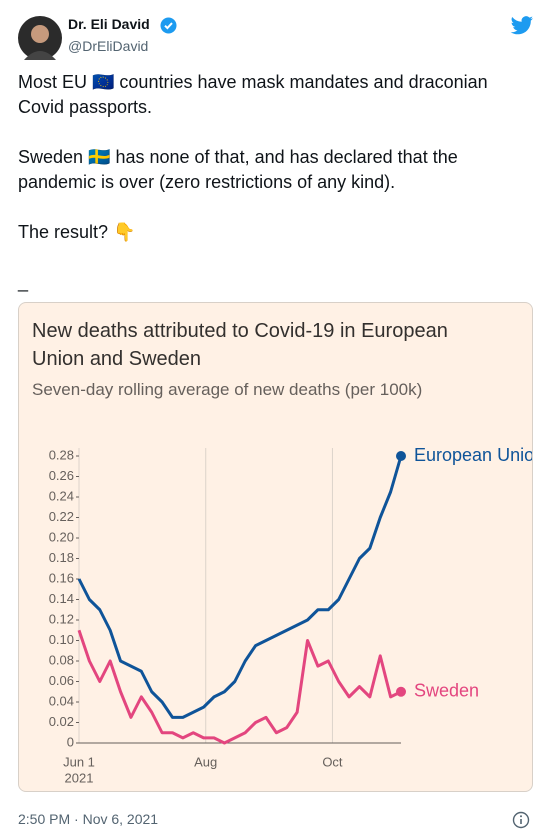 Image resolution: width=553 pixels, height=838 pixels. I want to click on timestamp: 2:50 PM · Nov 6, 2021, so click(88, 819).